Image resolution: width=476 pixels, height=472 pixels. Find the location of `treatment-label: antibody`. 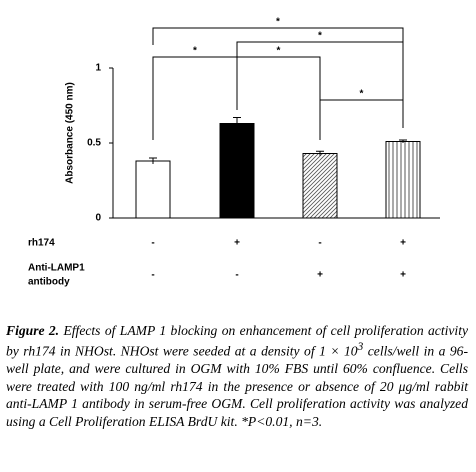

treatment-label: antibody is located at coordinates (49, 282).